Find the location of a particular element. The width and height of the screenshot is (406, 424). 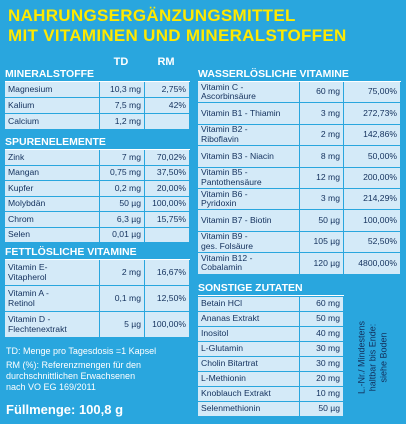

rm-cell: 37,50% is located at coordinates (167, 172).